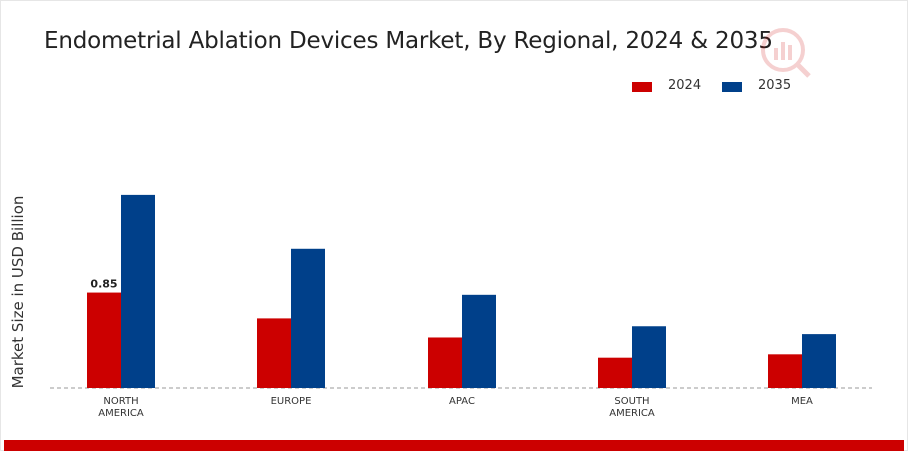 The image size is (910, 453). Describe the element at coordinates (775, 85) in the screenshot. I see `legend-label-series-2: 2035` at that location.